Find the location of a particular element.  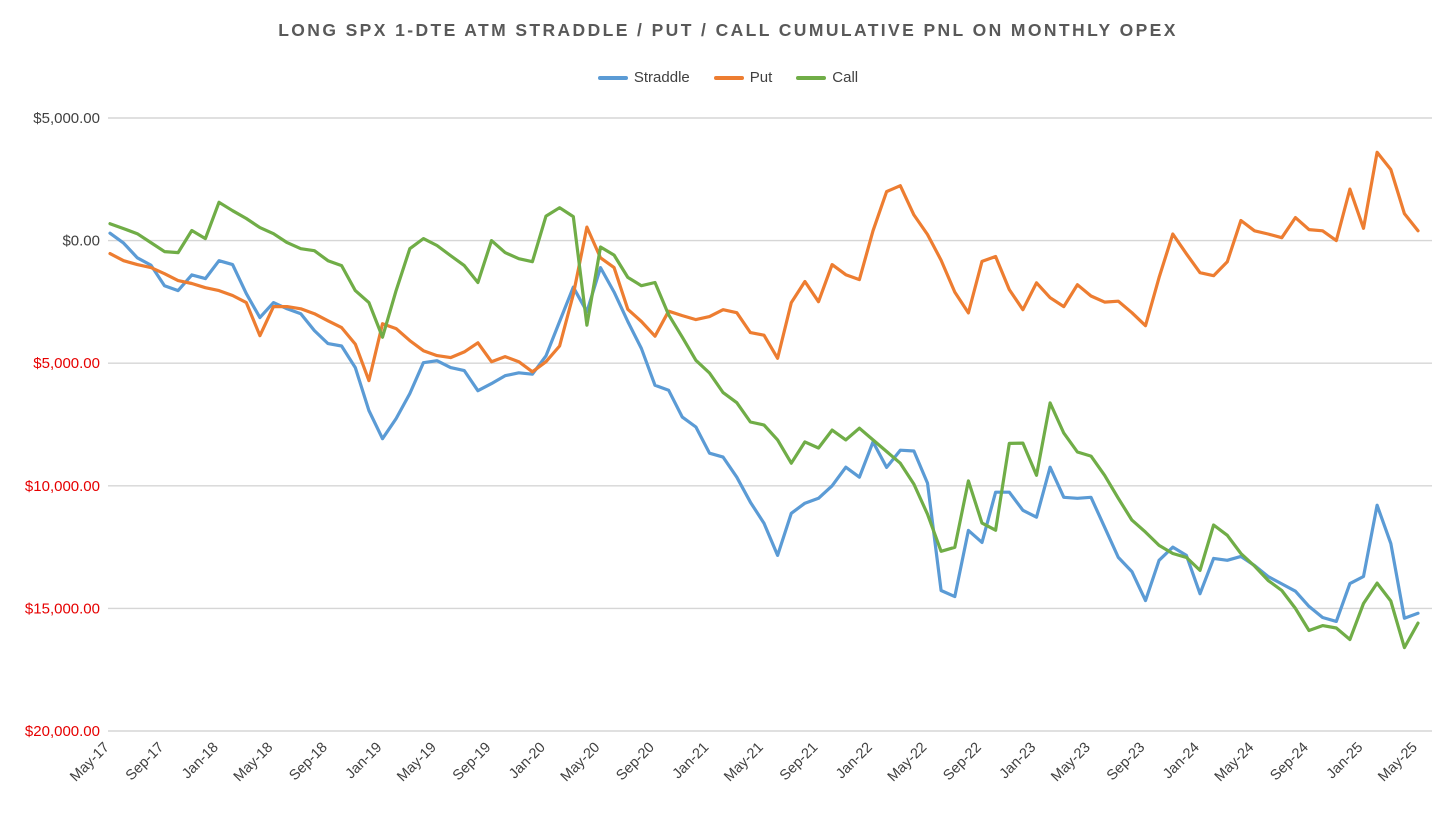

x-tick-label: Sep-18 is located at coordinates (308, 762).